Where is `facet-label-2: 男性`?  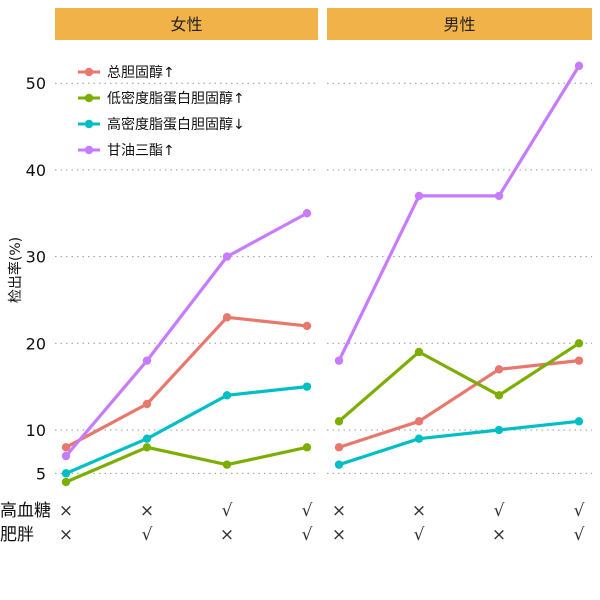 facet-label-2: 男性 is located at coordinates (459, 24).